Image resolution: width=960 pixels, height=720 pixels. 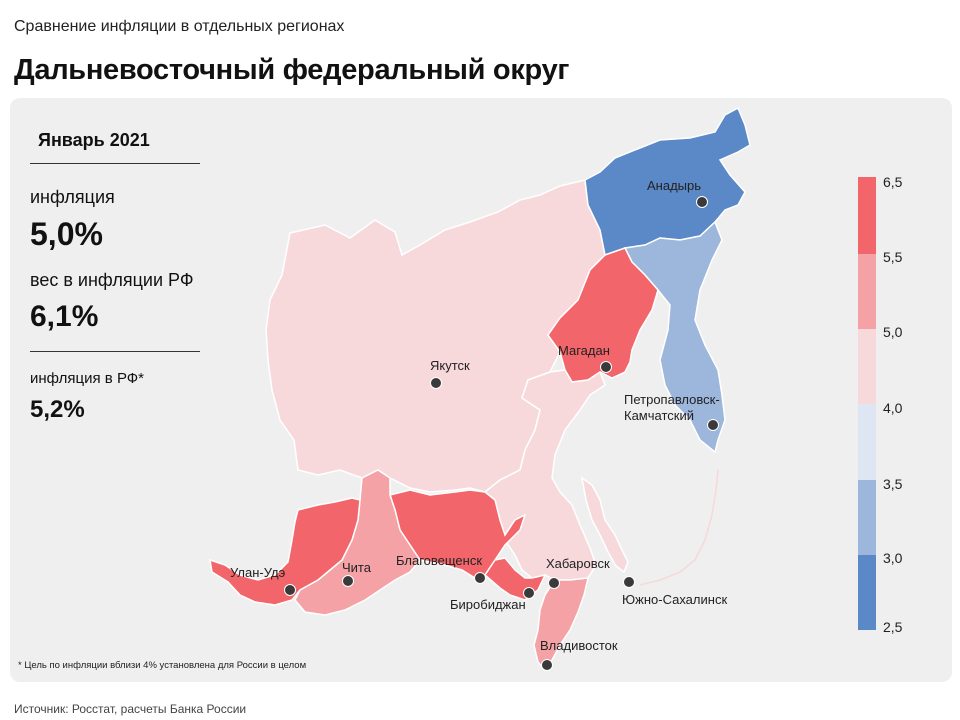 What do you see at coordinates (679, 527) in the screenshot?
I see `region-kurils` at bounding box center [679, 527].